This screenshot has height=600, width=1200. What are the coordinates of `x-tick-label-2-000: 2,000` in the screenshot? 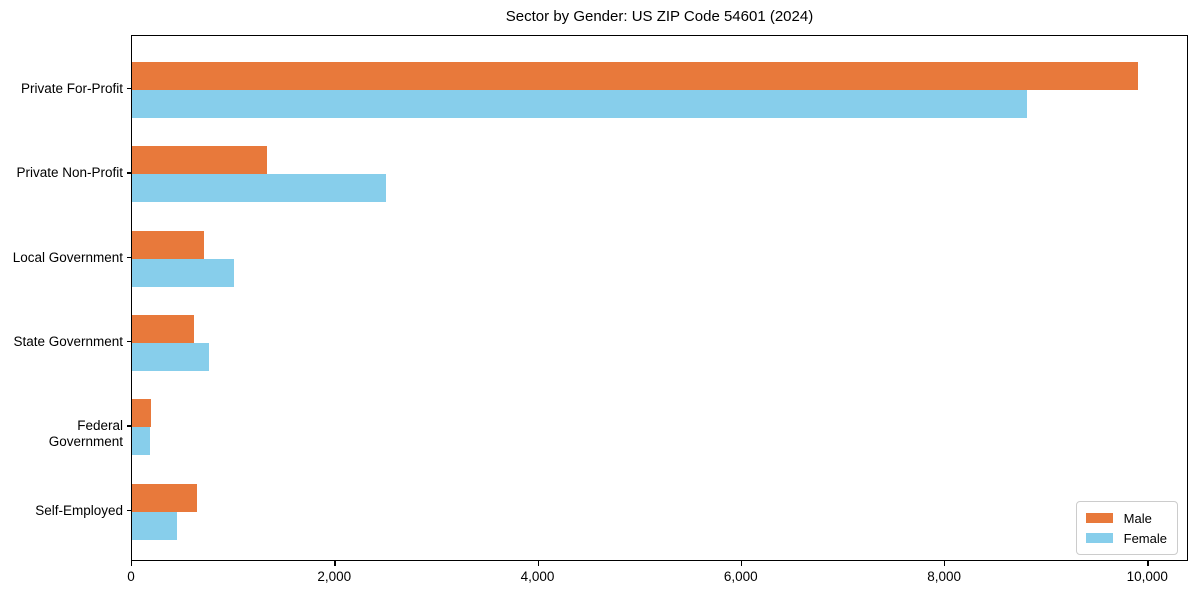 It's located at (334, 576).